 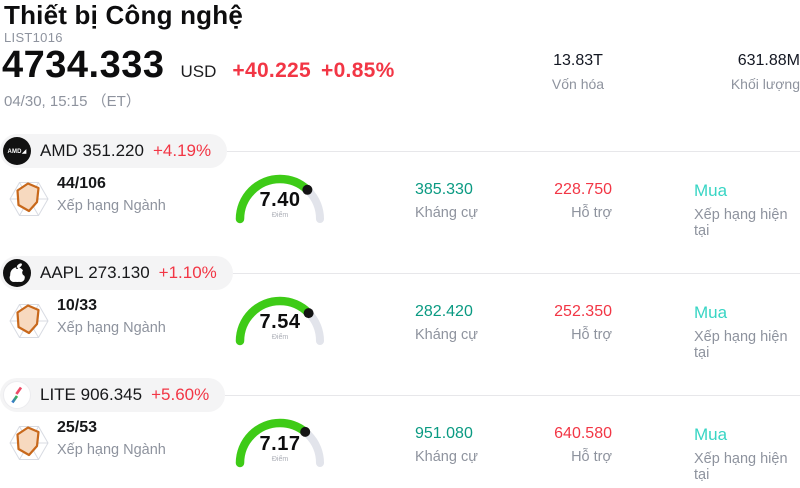 I want to click on industry-rank-value: 25/53, so click(x=77, y=427).